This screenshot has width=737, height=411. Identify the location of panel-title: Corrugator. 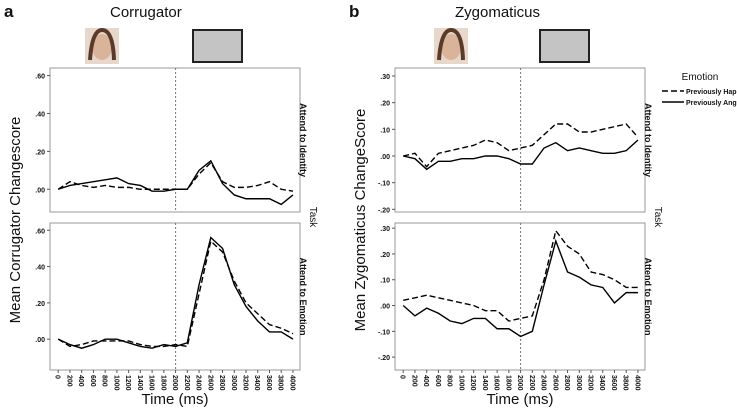
(146, 12).